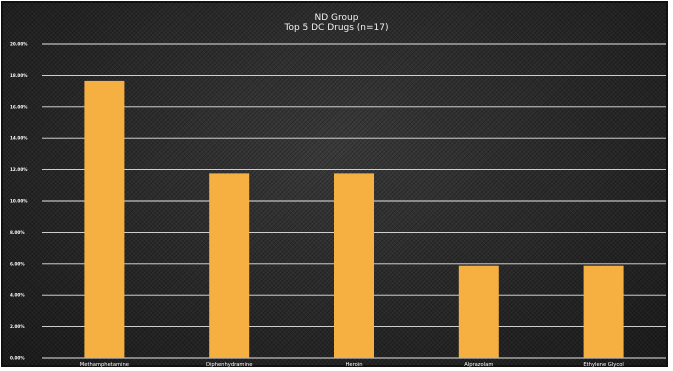 The width and height of the screenshot is (673, 371). What do you see at coordinates (229, 365) in the screenshot?
I see `x-category-label: Diphenhydramine` at bounding box center [229, 365].